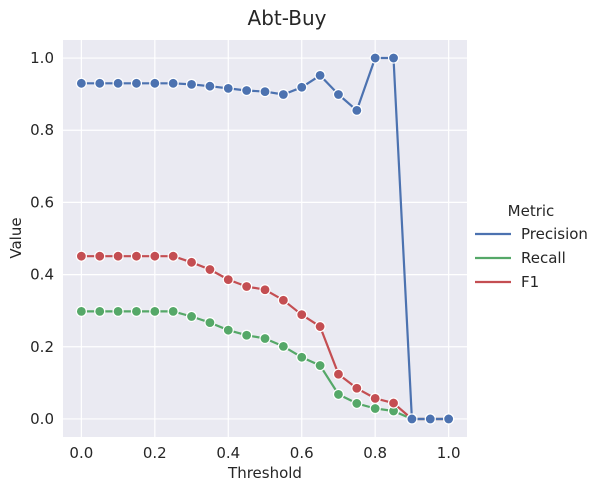 The height and width of the screenshot is (492, 604). What do you see at coordinates (42, 347) in the screenshot?
I see `y-tick-label: 0.2` at bounding box center [42, 347].